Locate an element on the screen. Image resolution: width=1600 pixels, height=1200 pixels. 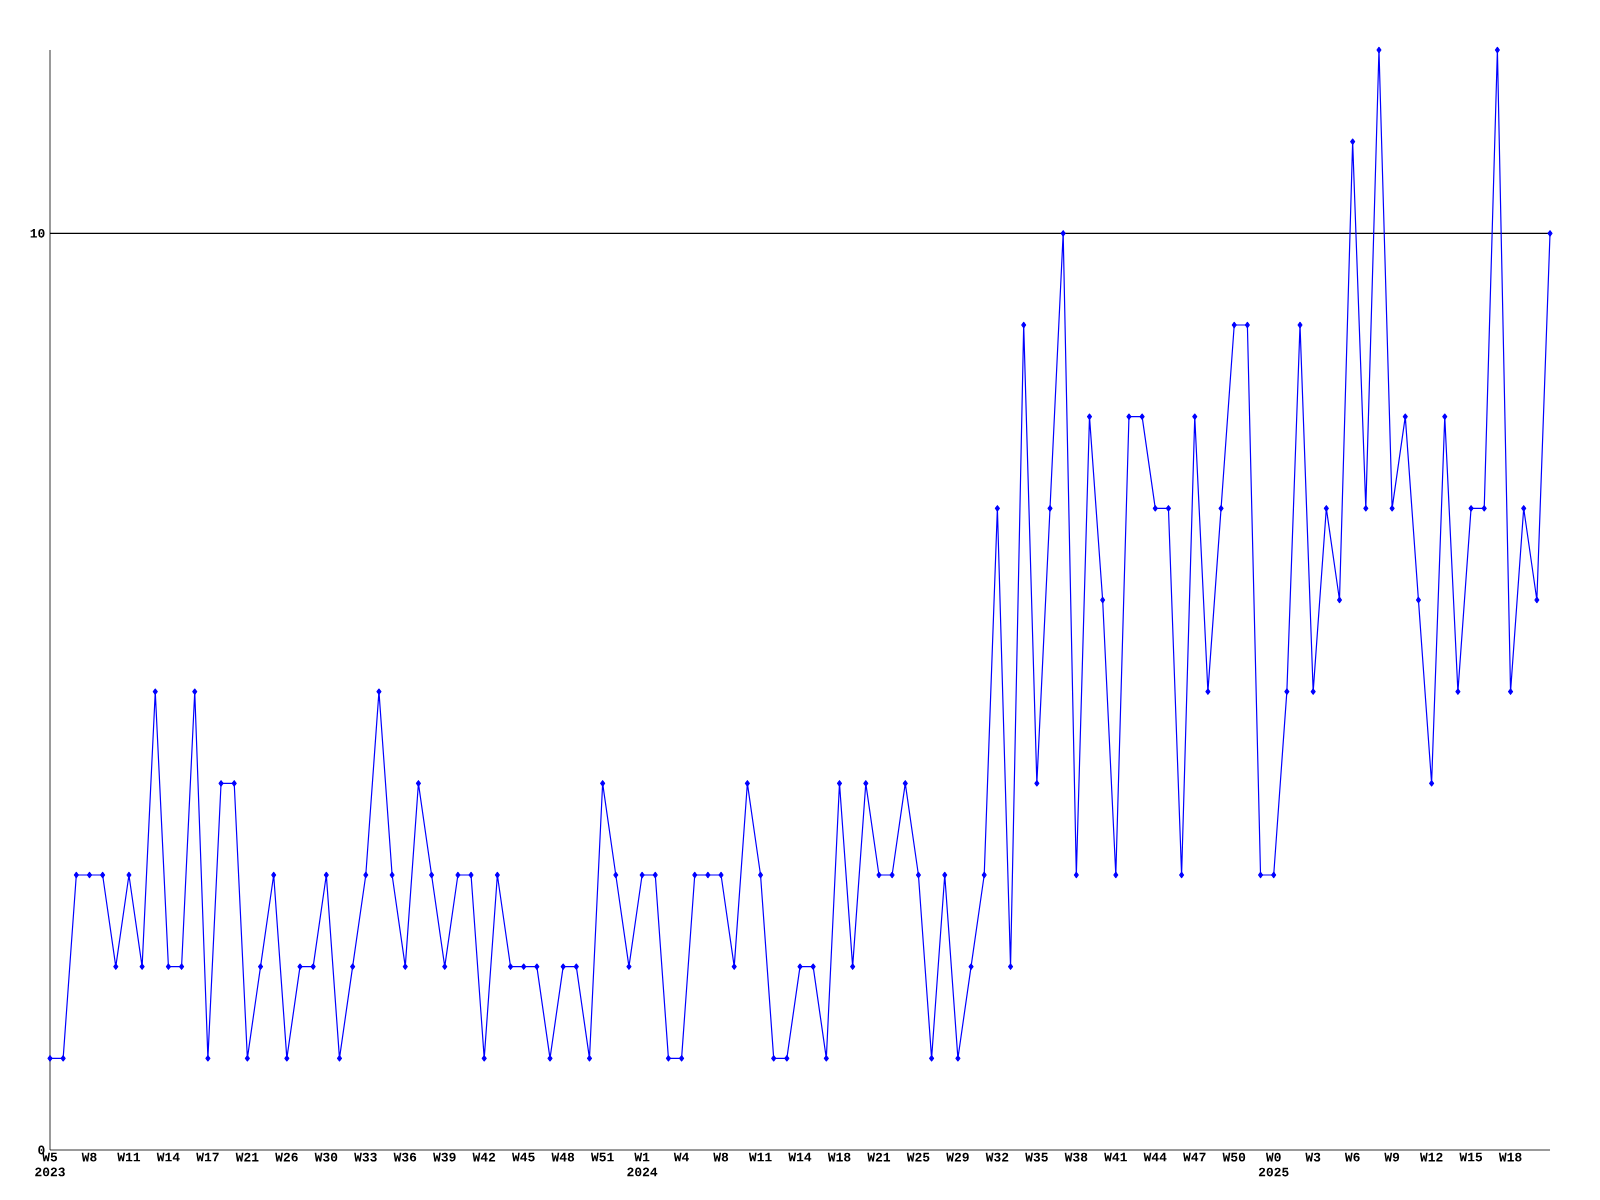
x-tick-label: W41 is located at coordinates (1115, 1157).